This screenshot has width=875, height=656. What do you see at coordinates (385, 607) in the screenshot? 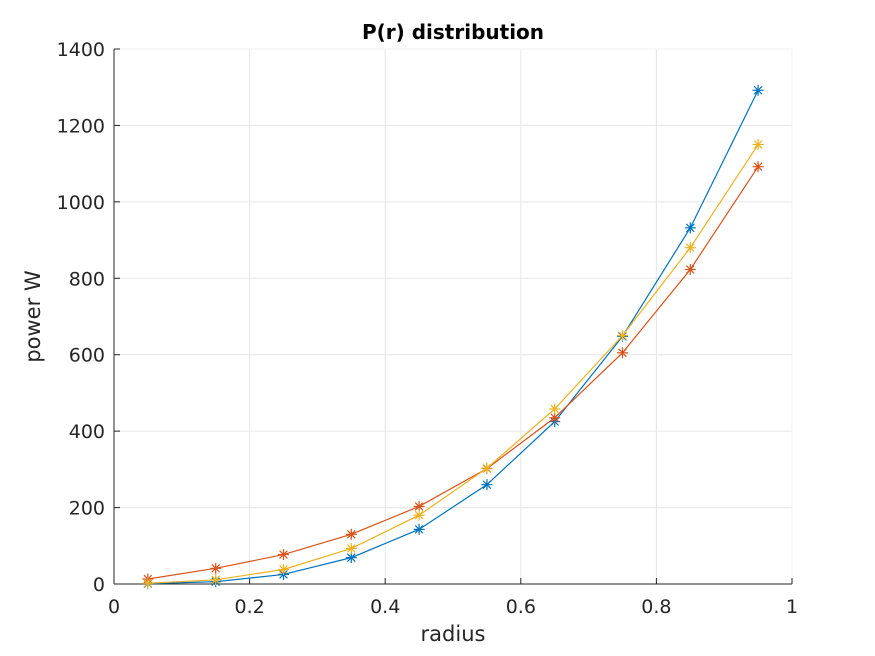
I see `x-tick-label: 0.4` at bounding box center [385, 607].